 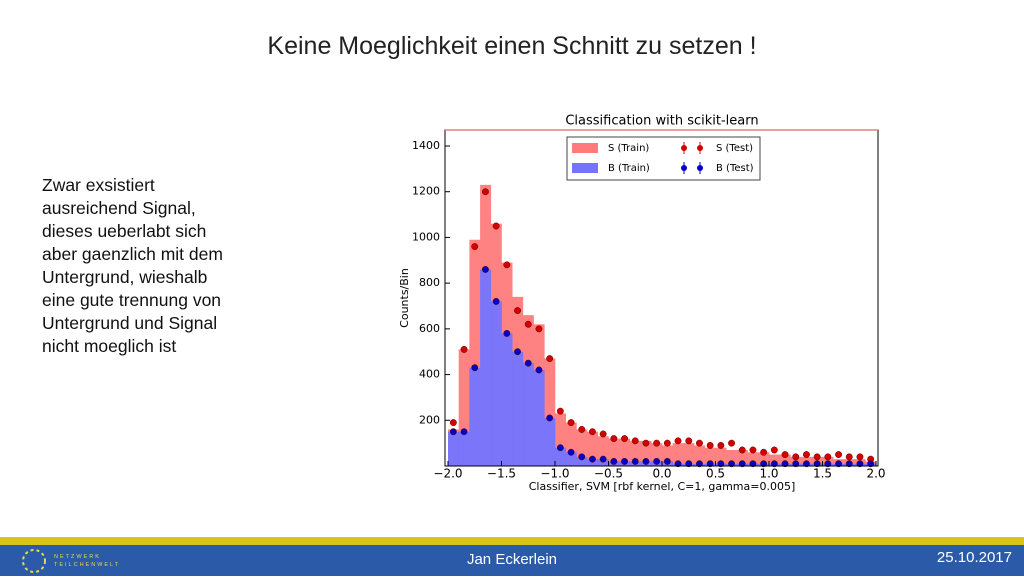 I want to click on x-tick-label: 0.5, so click(x=715, y=474).